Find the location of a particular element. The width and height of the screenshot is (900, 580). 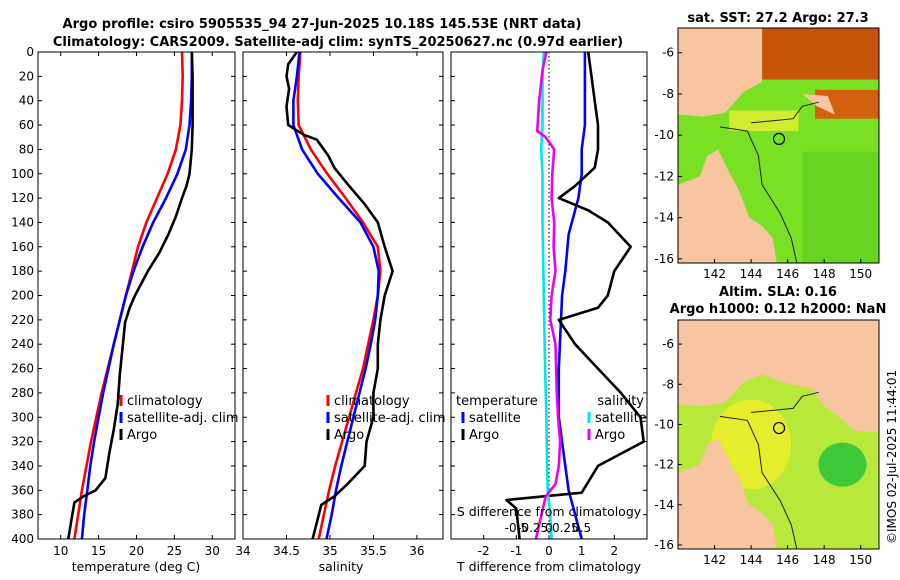

temperature-ytick-label: 40 is located at coordinates (26, 101).